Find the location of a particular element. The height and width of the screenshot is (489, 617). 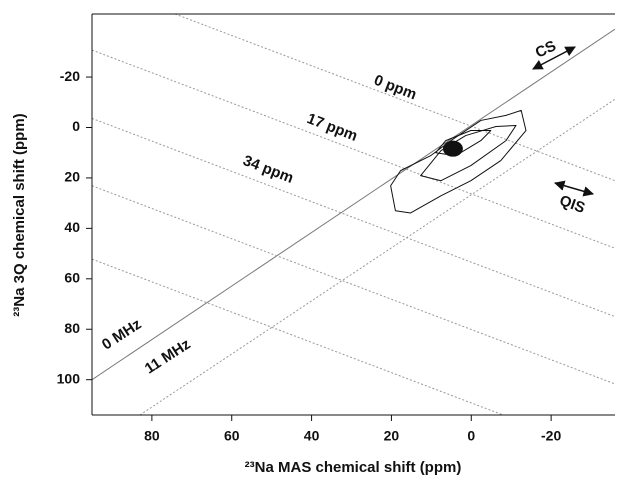

line-label: 0 ppm is located at coordinates (395, 88).